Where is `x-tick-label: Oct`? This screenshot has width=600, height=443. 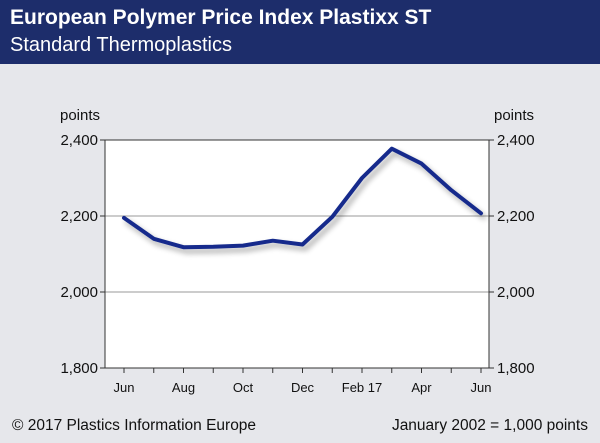
x-tick-label: Oct is located at coordinates (243, 387).